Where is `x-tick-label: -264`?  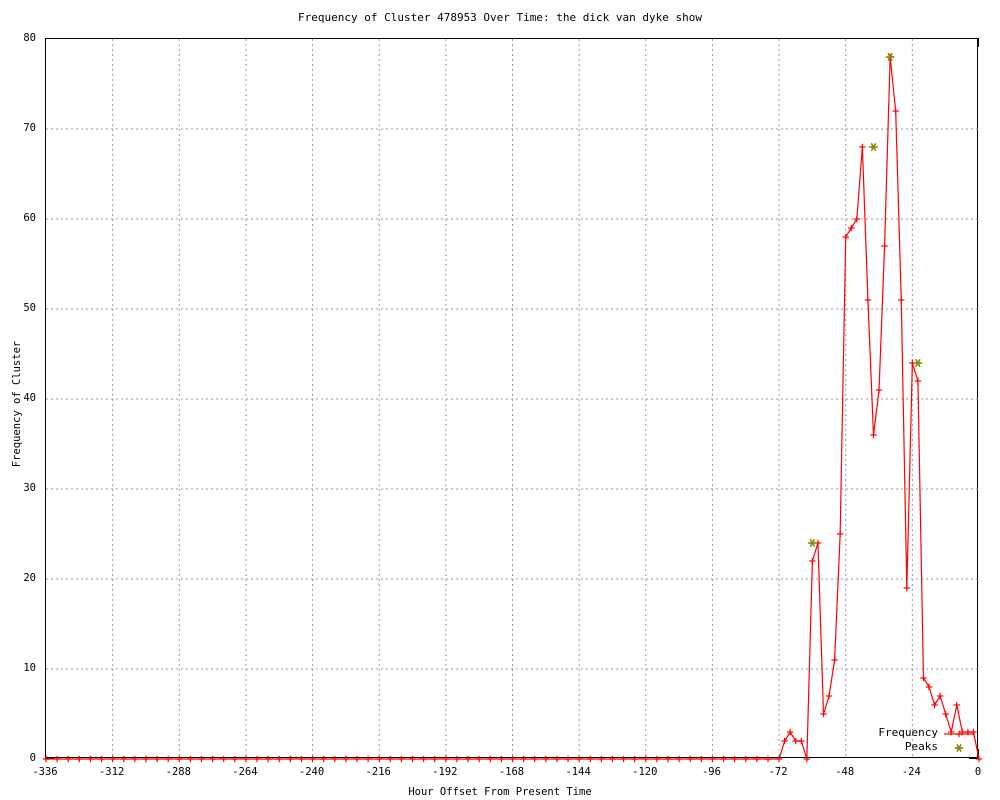 x-tick-label: -264 is located at coordinates (245, 772).